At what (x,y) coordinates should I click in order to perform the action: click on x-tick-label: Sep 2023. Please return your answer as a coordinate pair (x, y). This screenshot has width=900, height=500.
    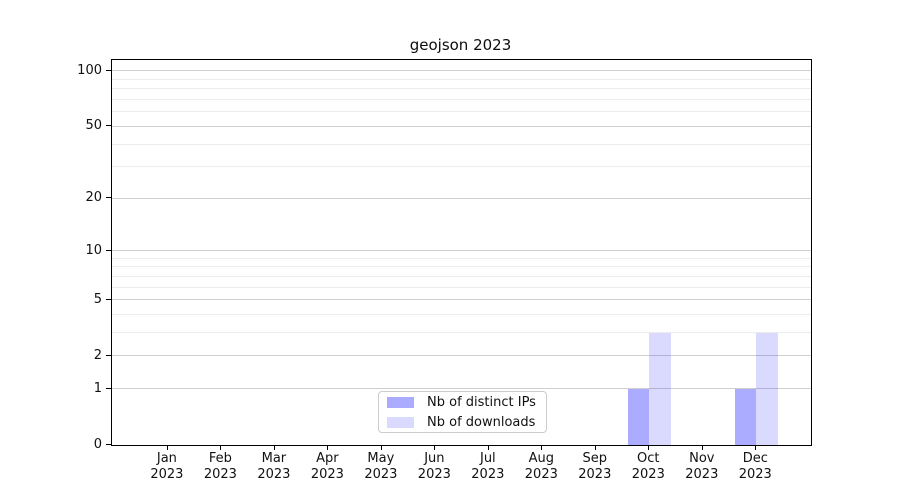
    Looking at the image, I should click on (595, 467).